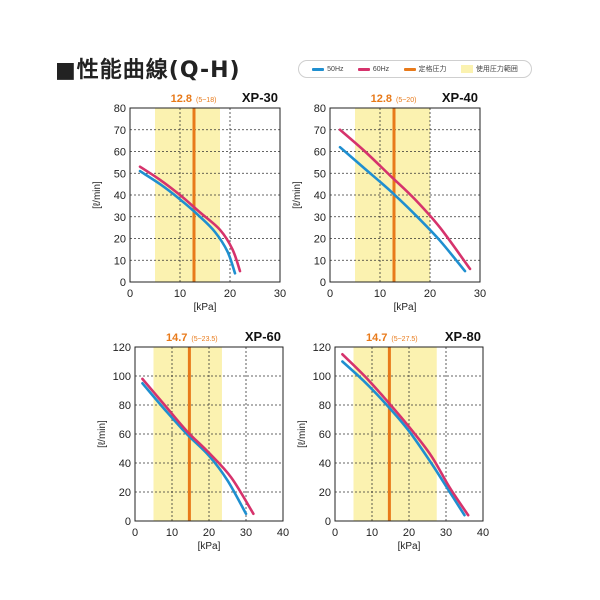 The height and width of the screenshot is (600, 600). I want to click on range-label: (5~20), so click(406, 100).